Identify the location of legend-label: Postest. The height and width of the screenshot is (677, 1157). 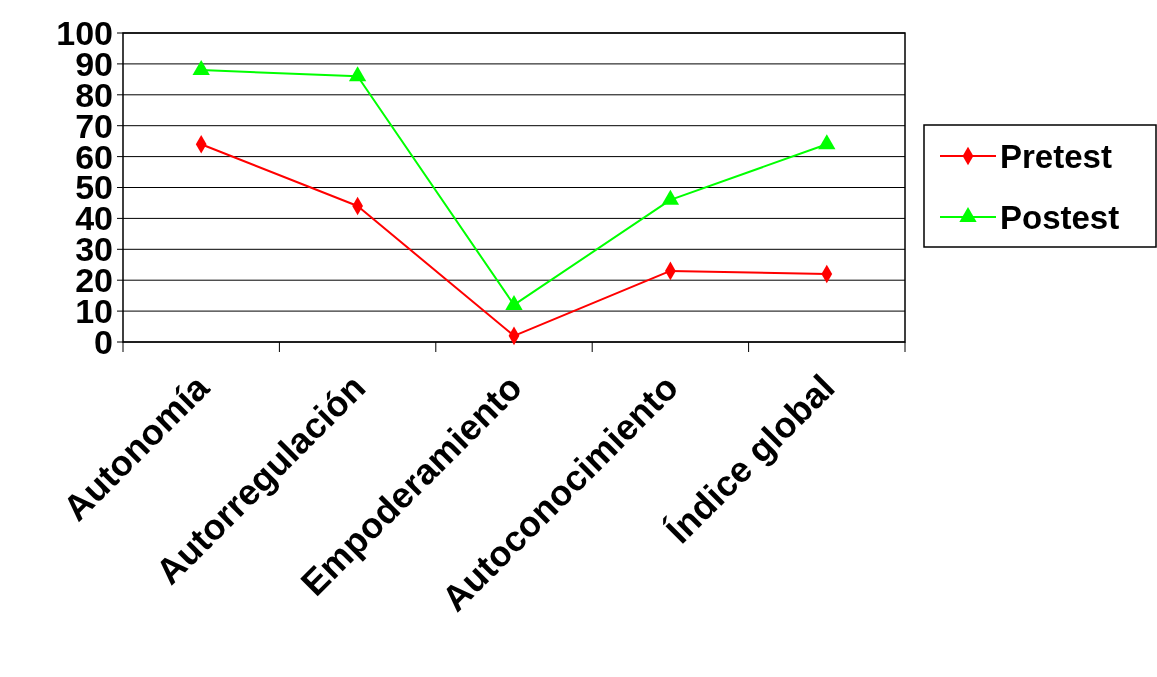
(1060, 217).